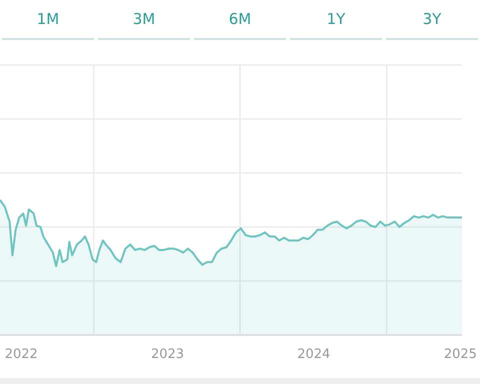 This screenshot has height=384, width=480. Describe the element at coordinates (167, 354) in the screenshot. I see `x-tick-label: 2023` at that location.